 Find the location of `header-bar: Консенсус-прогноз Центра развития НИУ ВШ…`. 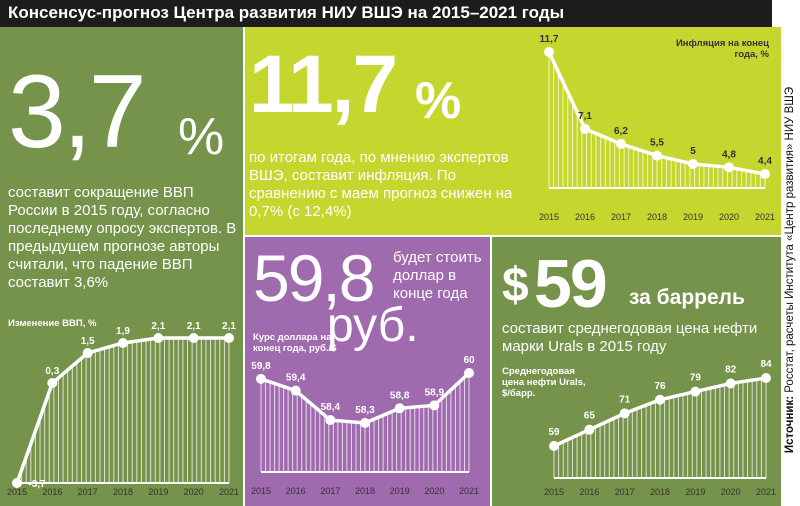

header-bar: Консенсус-прогноз Центра развития НИУ ВШ… is located at coordinates (386, 13).